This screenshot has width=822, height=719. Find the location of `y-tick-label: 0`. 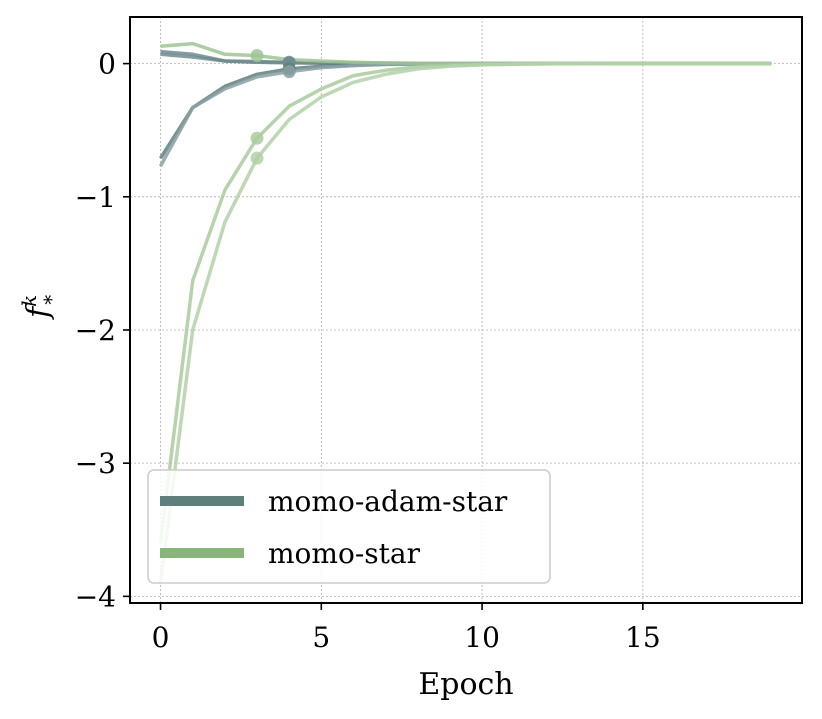

y-tick-label: 0 is located at coordinates (107, 64).